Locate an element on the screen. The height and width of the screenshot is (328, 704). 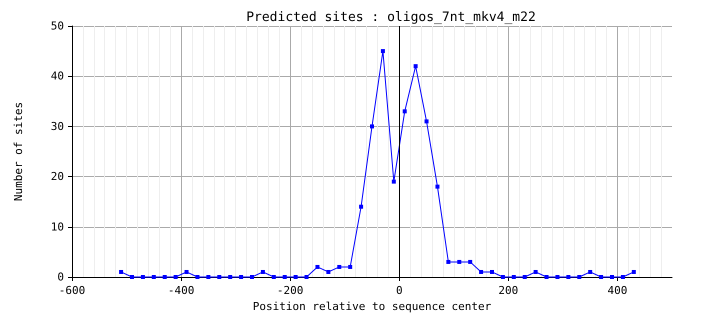
y-tick-label: 20 is located at coordinates (57, 177).